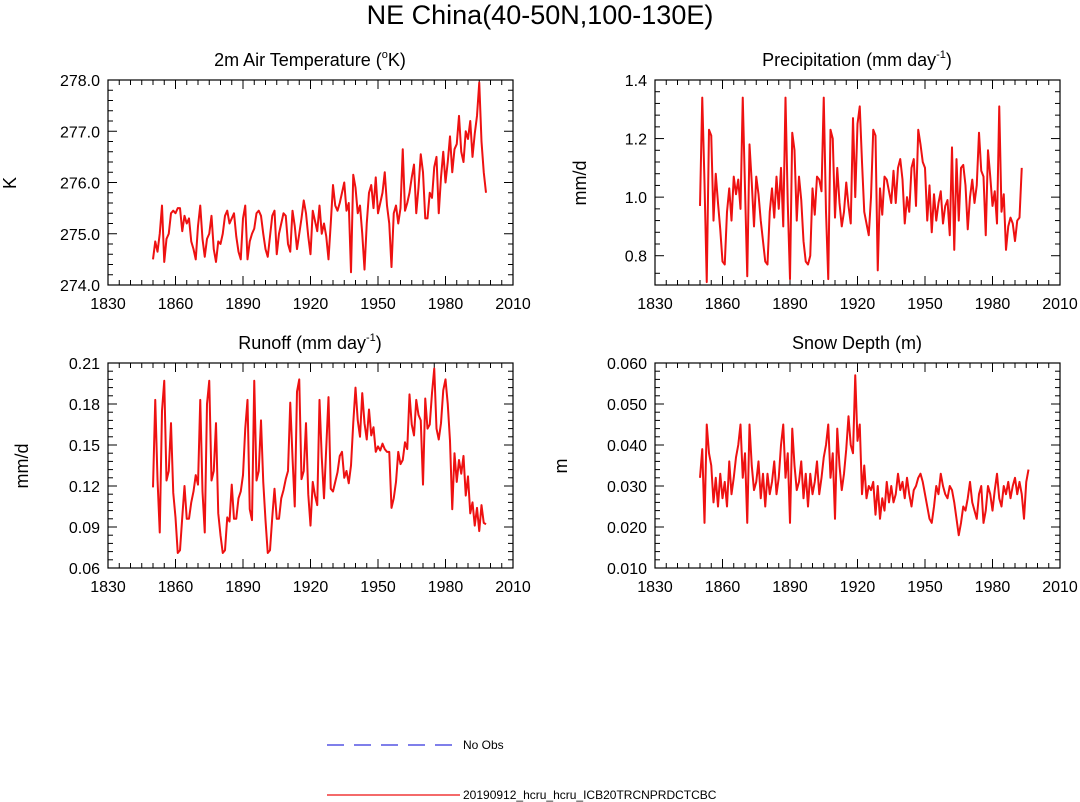 The image size is (1080, 802). What do you see at coordinates (415, 745) in the screenshot?
I see `legend-entry-no-obs: No Obs` at bounding box center [415, 745].